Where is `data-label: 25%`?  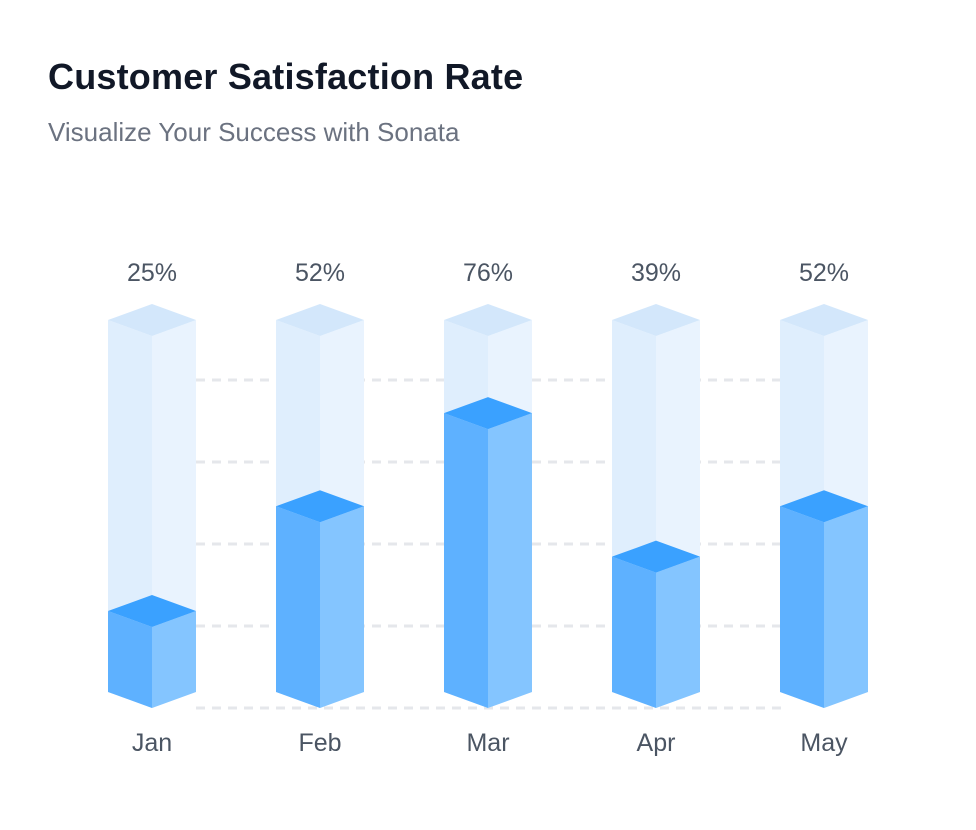 data-label: 25% is located at coordinates (152, 273).